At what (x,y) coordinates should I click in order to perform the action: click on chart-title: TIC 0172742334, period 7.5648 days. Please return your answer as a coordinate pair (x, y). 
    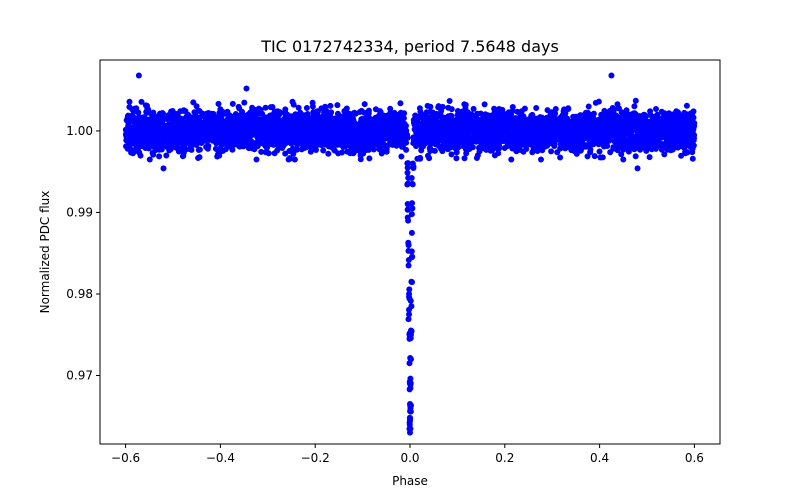
    Looking at the image, I should click on (409, 46).